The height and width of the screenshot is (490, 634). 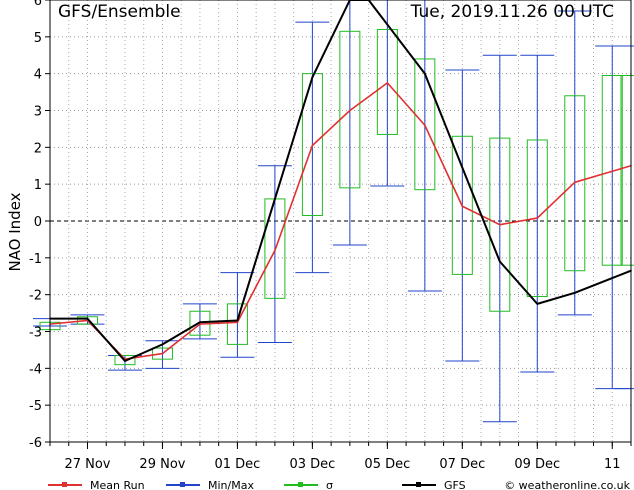 I want to click on legend-label-gfs: GFS, so click(x=455, y=484).